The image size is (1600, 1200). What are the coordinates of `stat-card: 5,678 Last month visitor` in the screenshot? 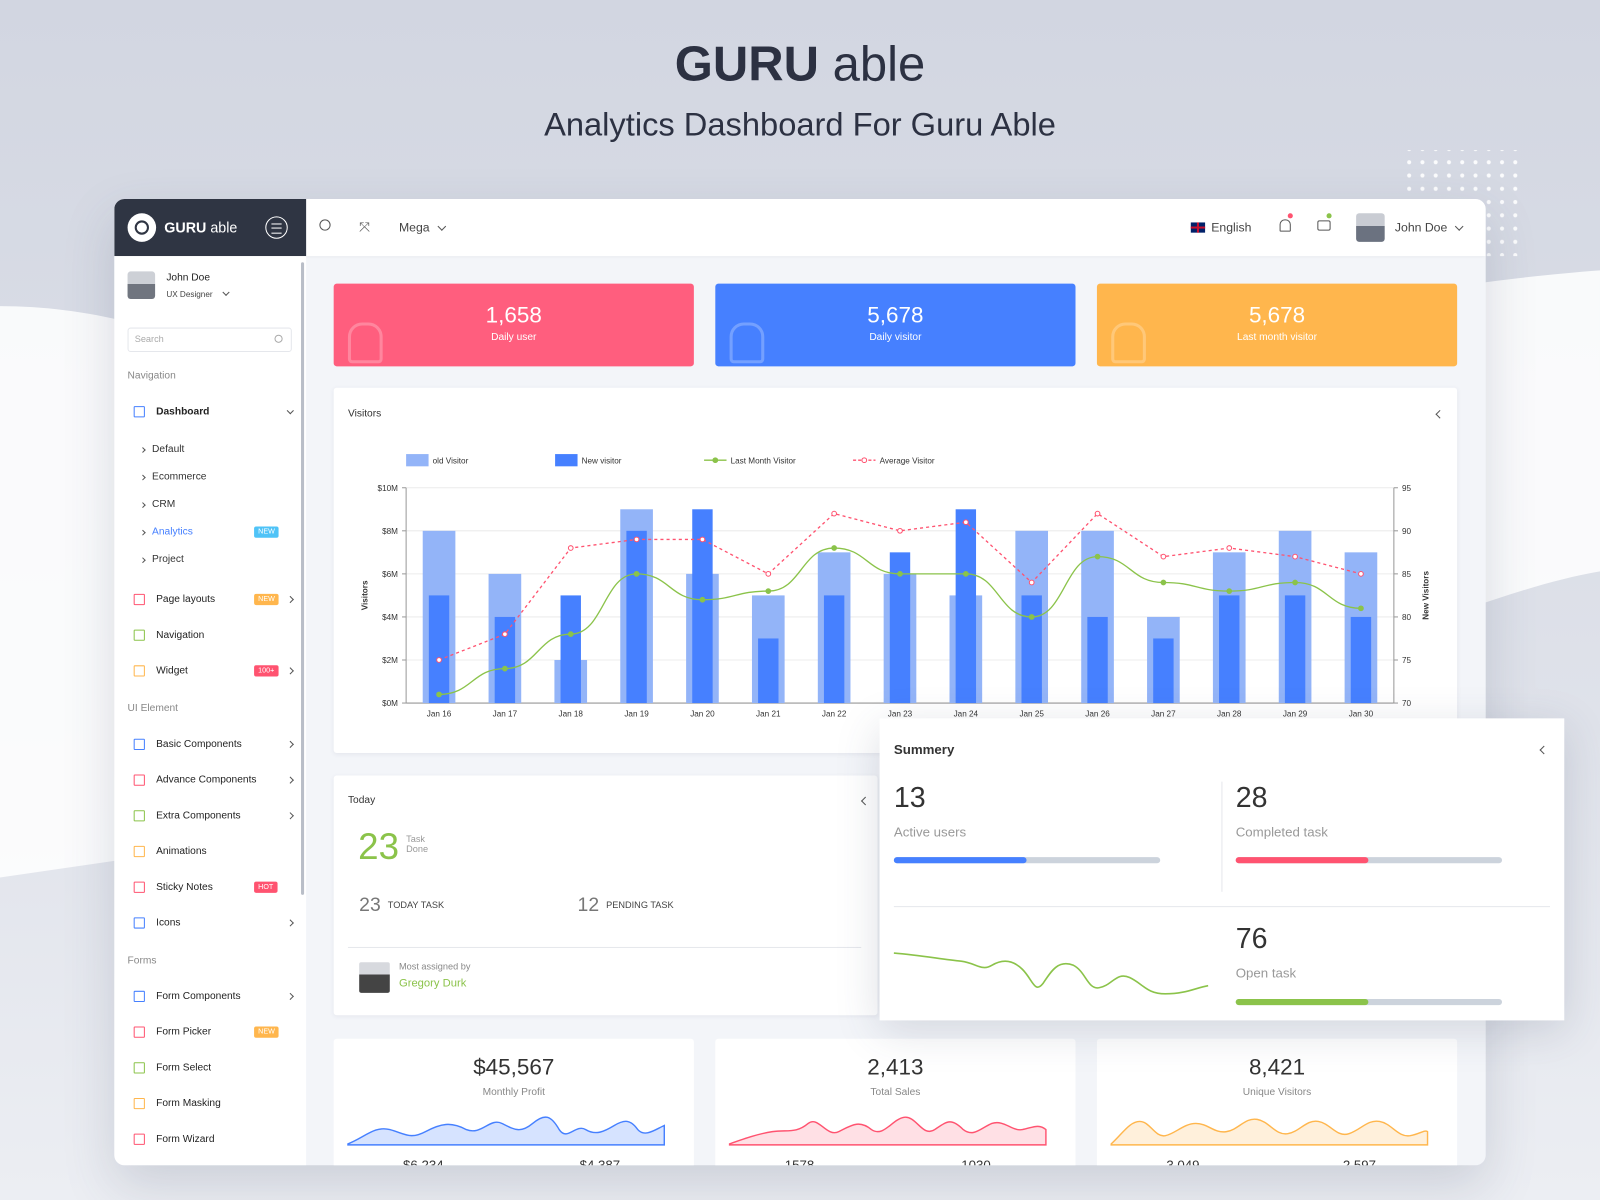 It's located at (1277, 325).